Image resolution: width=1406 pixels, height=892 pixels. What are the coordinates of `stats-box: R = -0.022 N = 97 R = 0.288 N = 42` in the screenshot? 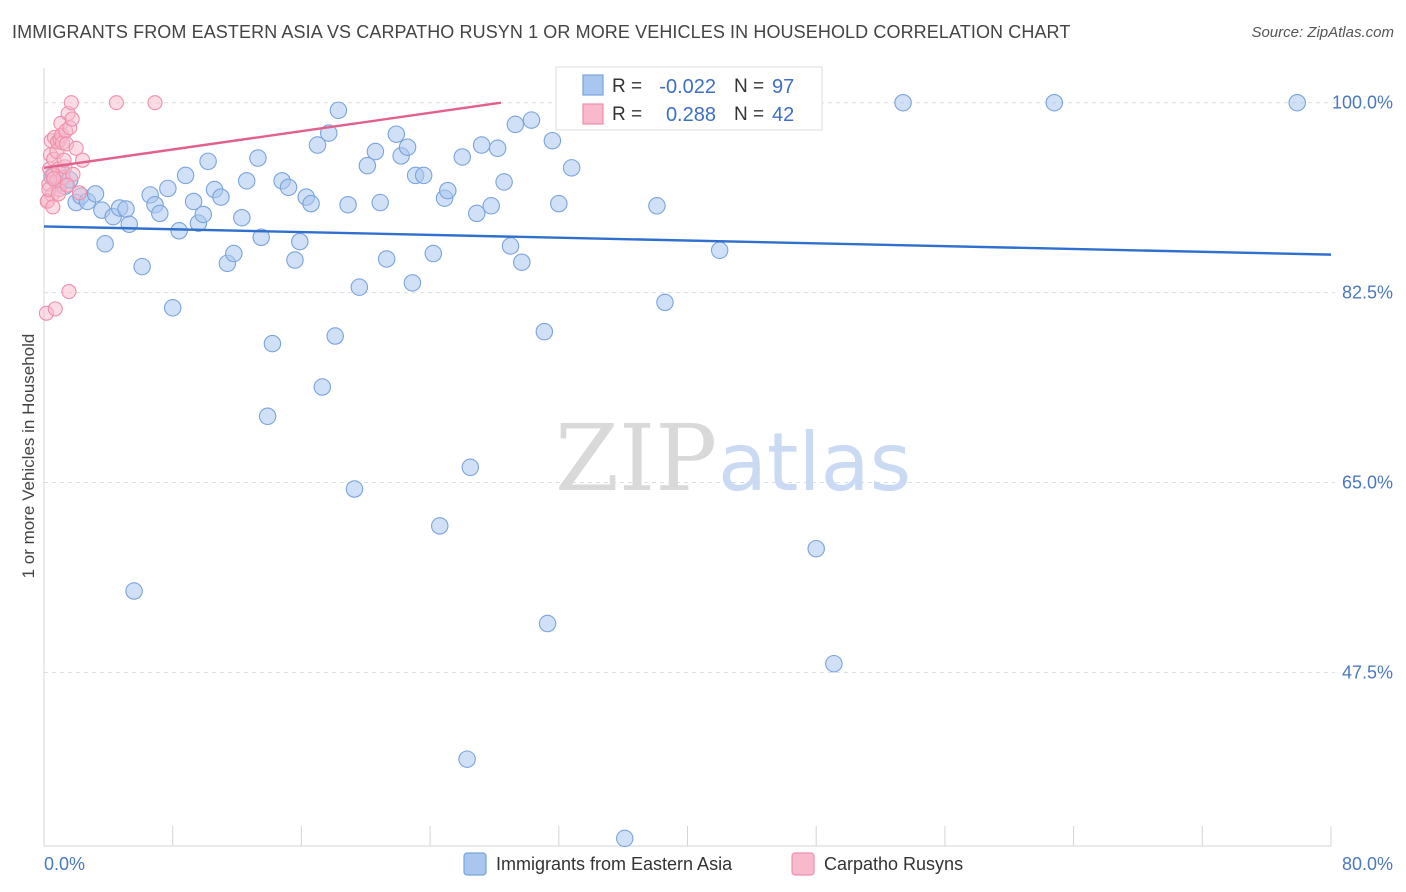 It's located at (689, 98).